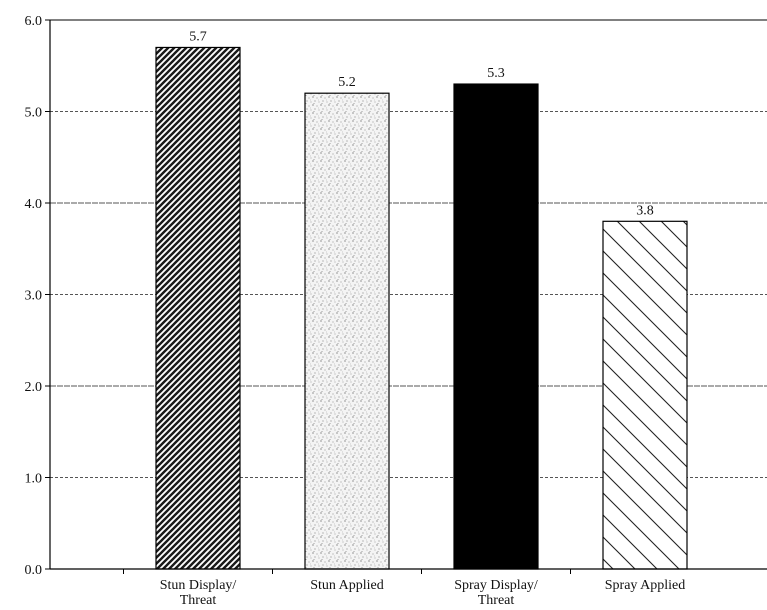 Image resolution: width=767 pixels, height=610 pixels. What do you see at coordinates (34, 21) in the screenshot?
I see `y-tick-label: 6.0` at bounding box center [34, 21].